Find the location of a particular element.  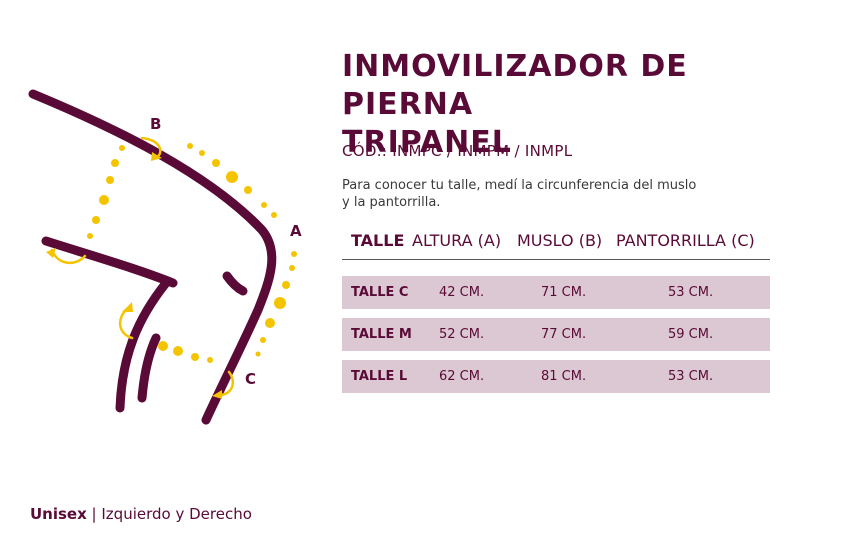

cell-size: TALLE C is located at coordinates (380, 292).